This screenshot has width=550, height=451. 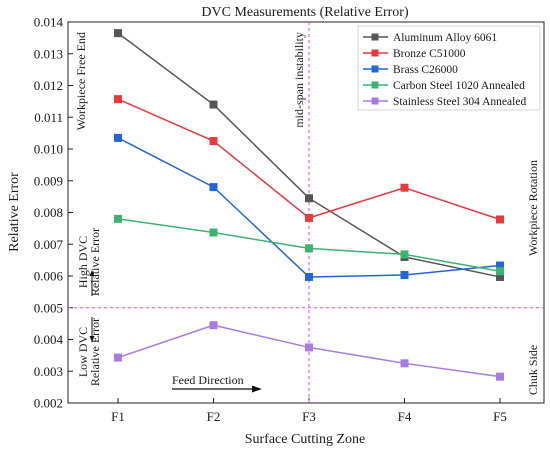 I want to click on legend-label: Aluminum Alloy 6061, so click(x=445, y=38).